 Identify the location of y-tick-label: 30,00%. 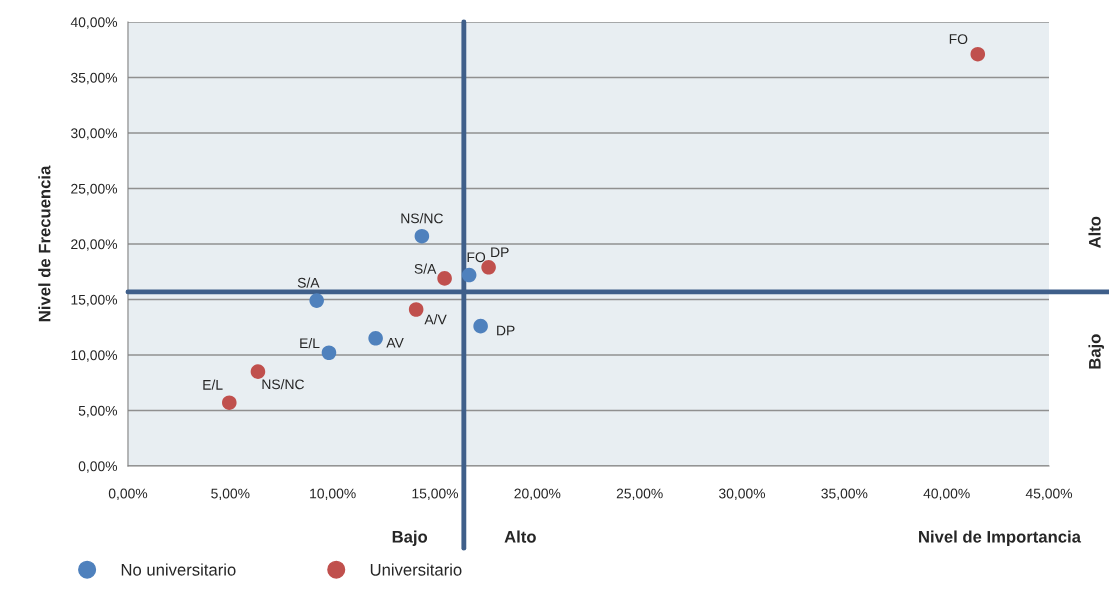
(94, 134).